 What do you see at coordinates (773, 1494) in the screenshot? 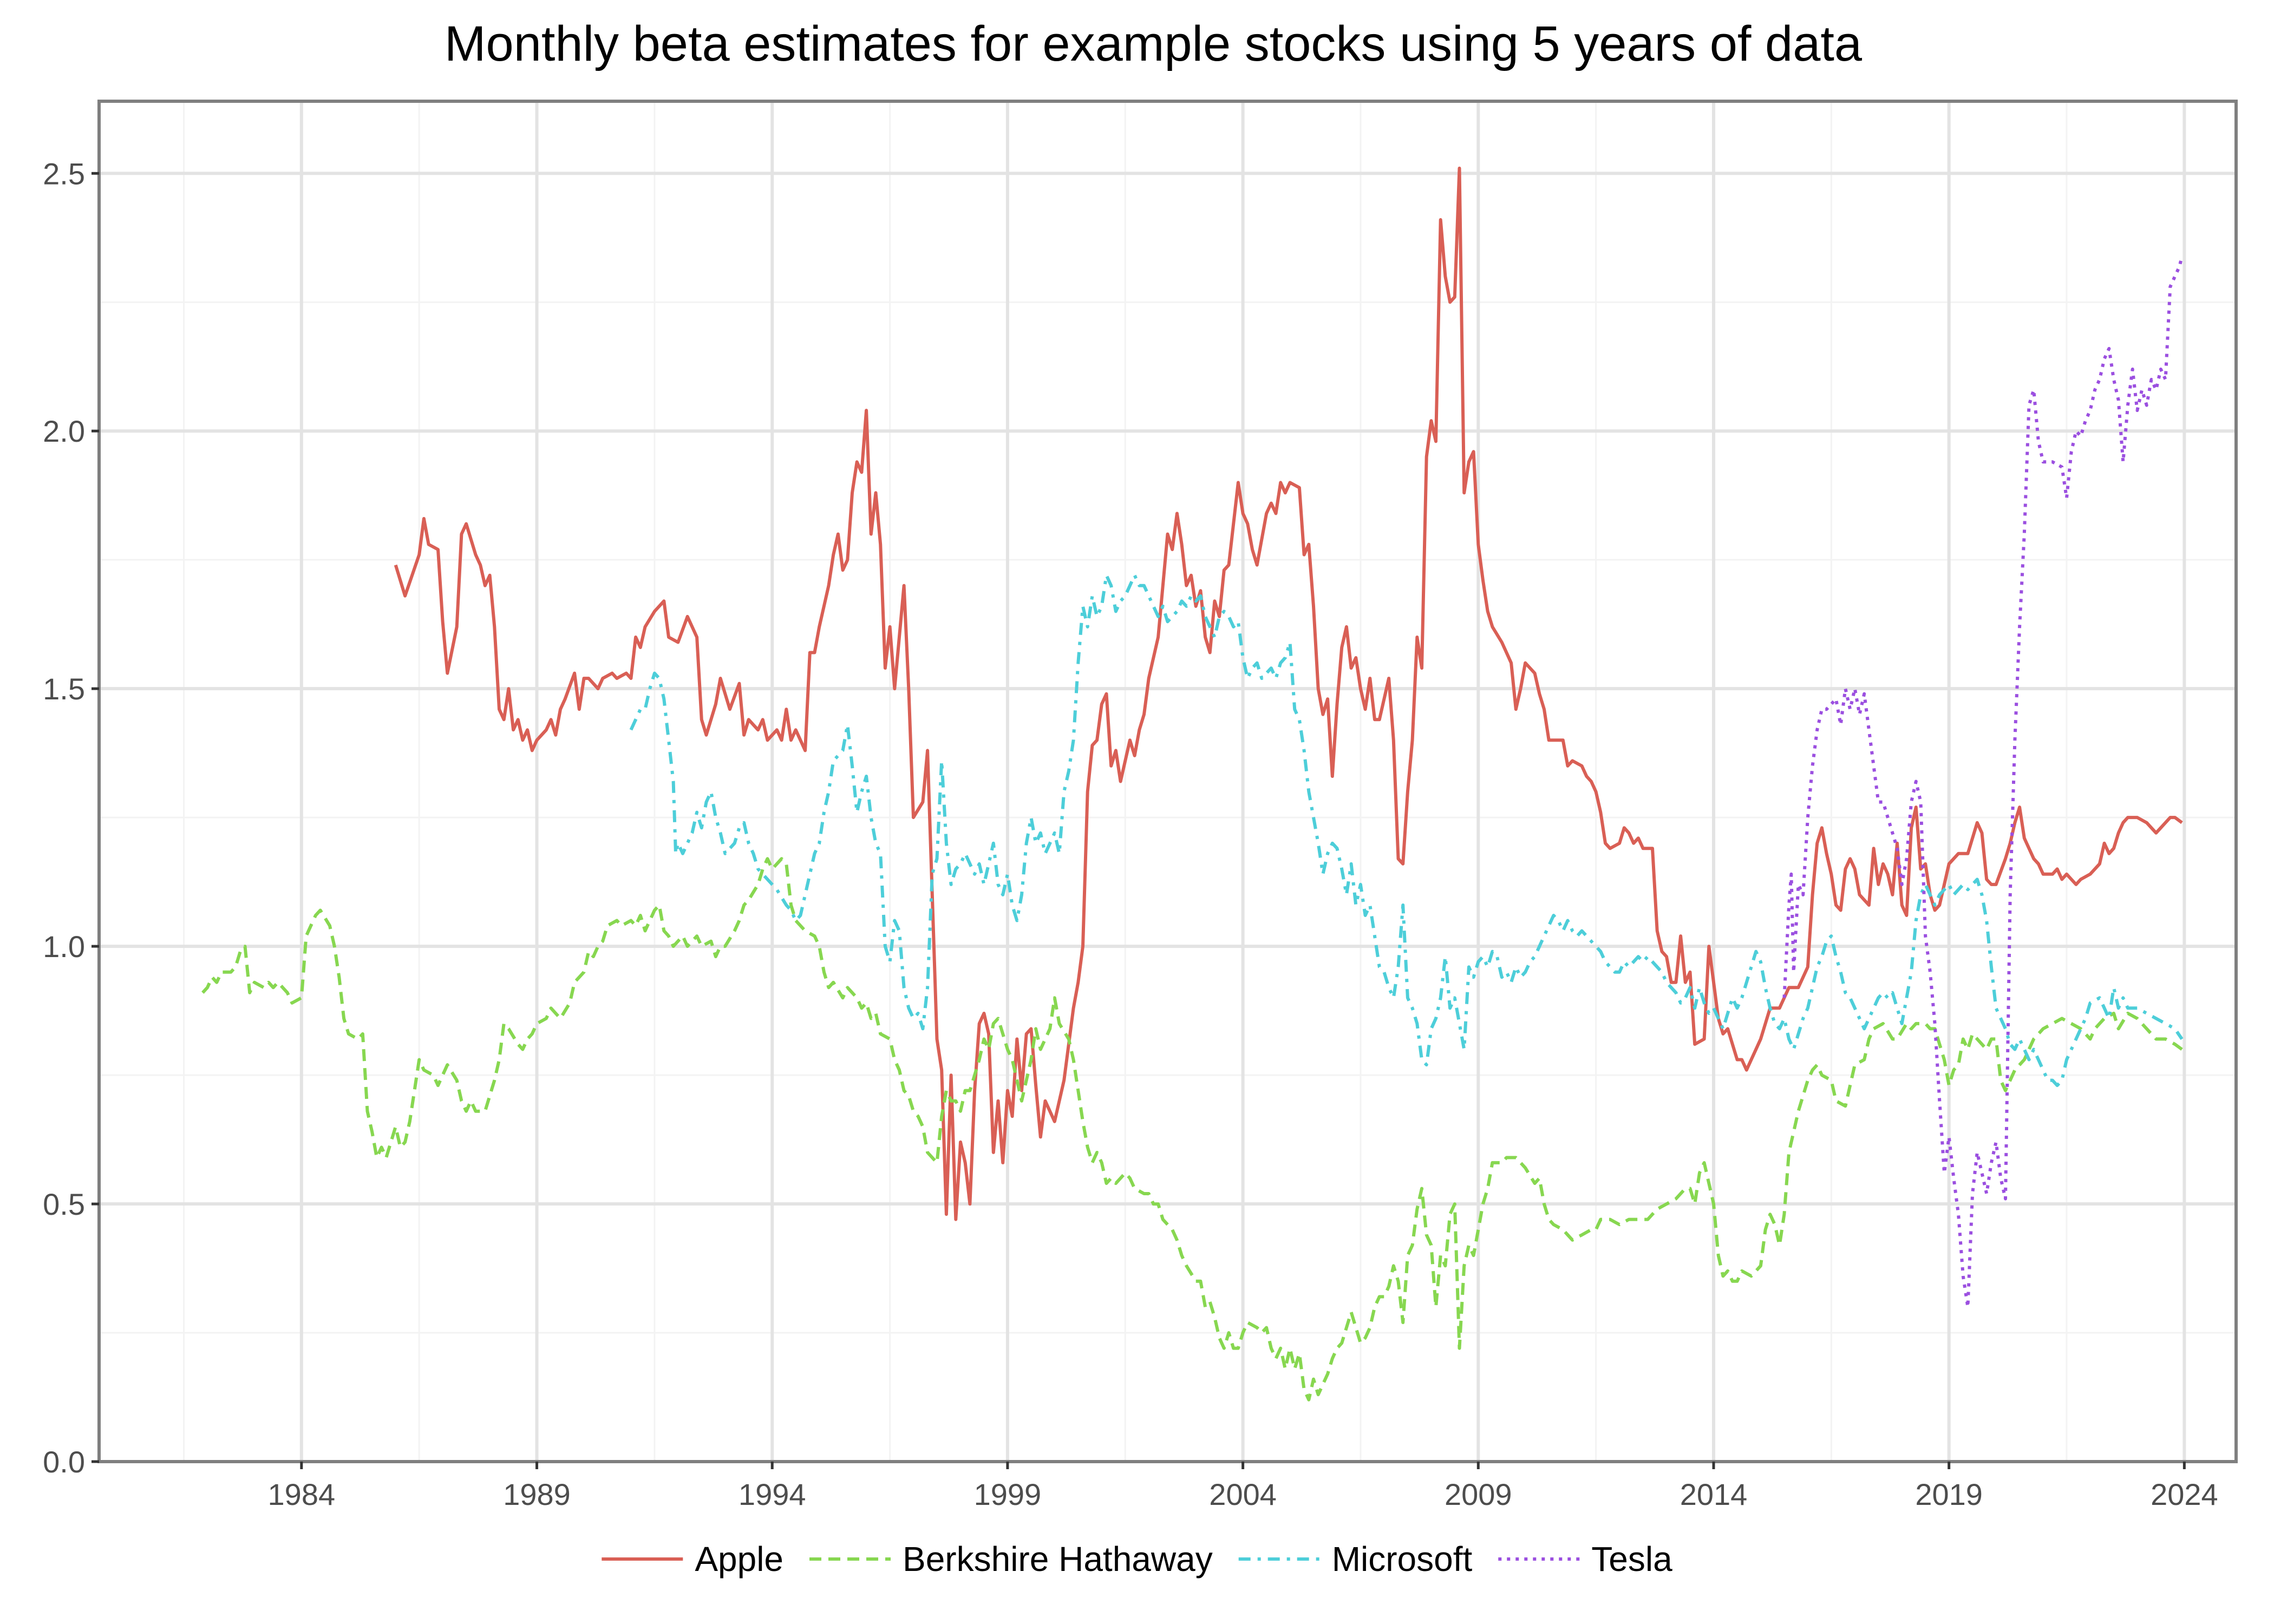
I see `x-tick-label: 1994` at bounding box center [773, 1494].